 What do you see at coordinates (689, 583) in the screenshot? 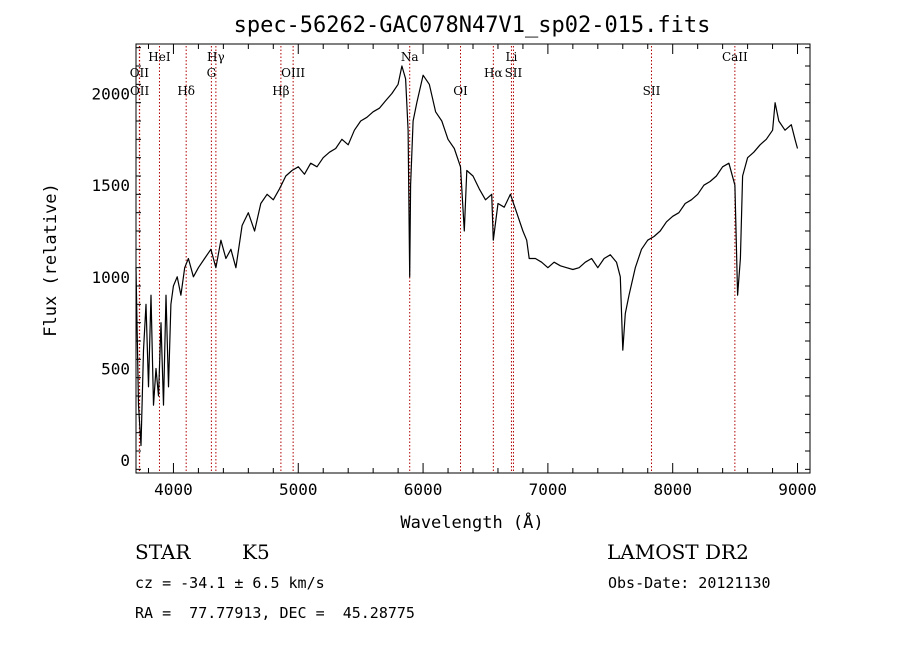
I see `obs-date: Obs-Date: 20121130` at bounding box center [689, 583].